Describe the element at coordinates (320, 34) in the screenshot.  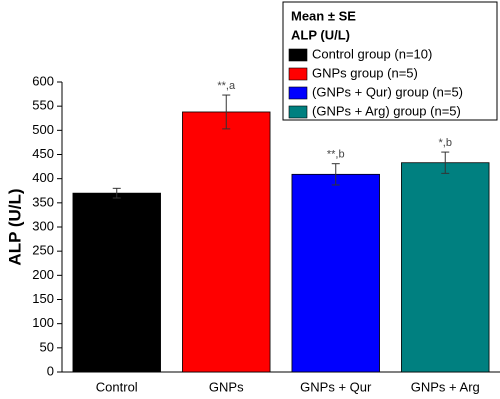
I see `legend-title: ALP (U/L)` at that location.